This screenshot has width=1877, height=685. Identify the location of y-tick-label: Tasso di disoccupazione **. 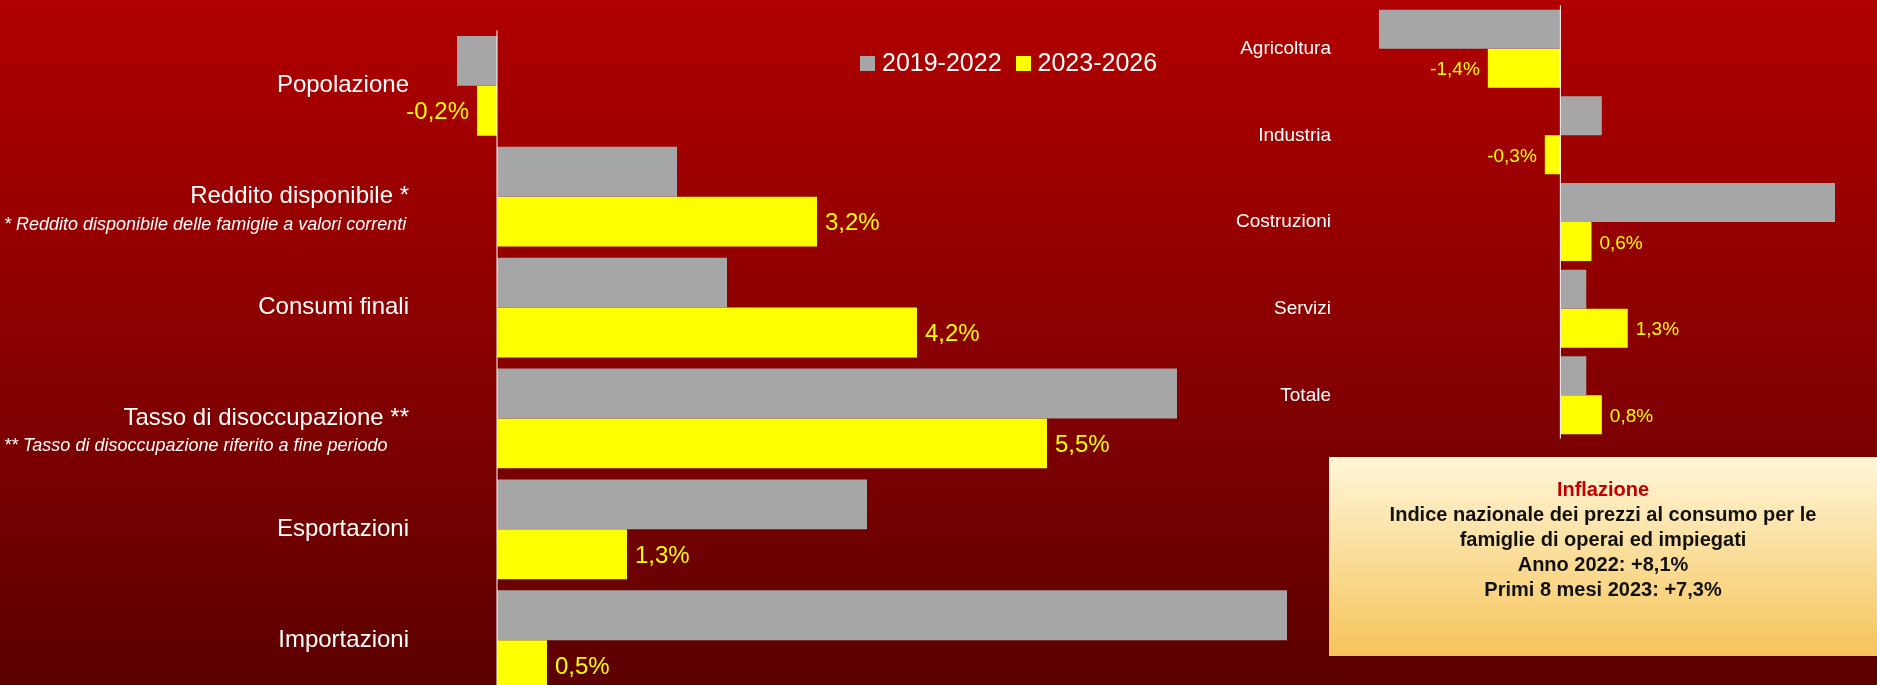
(266, 417).